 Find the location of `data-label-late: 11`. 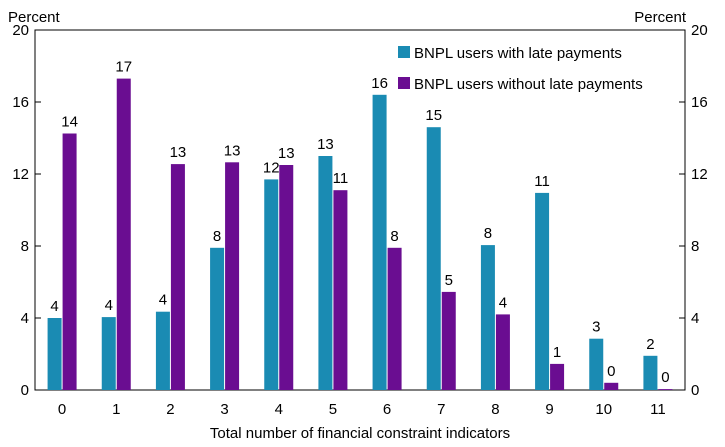

data-label-late: 11 is located at coordinates (542, 181).